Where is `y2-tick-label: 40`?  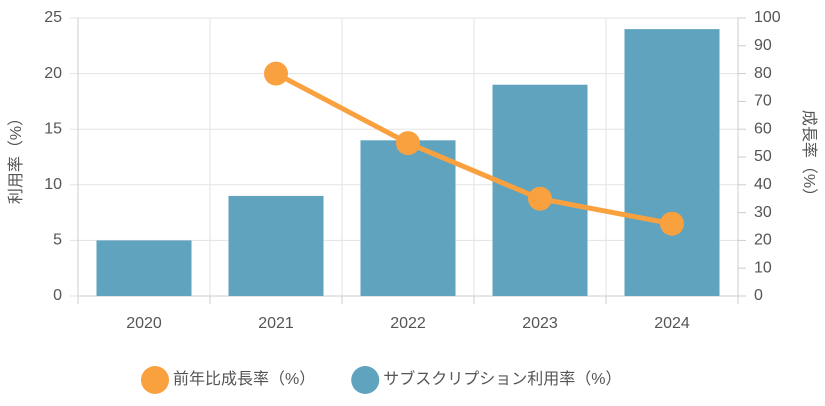
y2-tick-label: 40 is located at coordinates (763, 184).